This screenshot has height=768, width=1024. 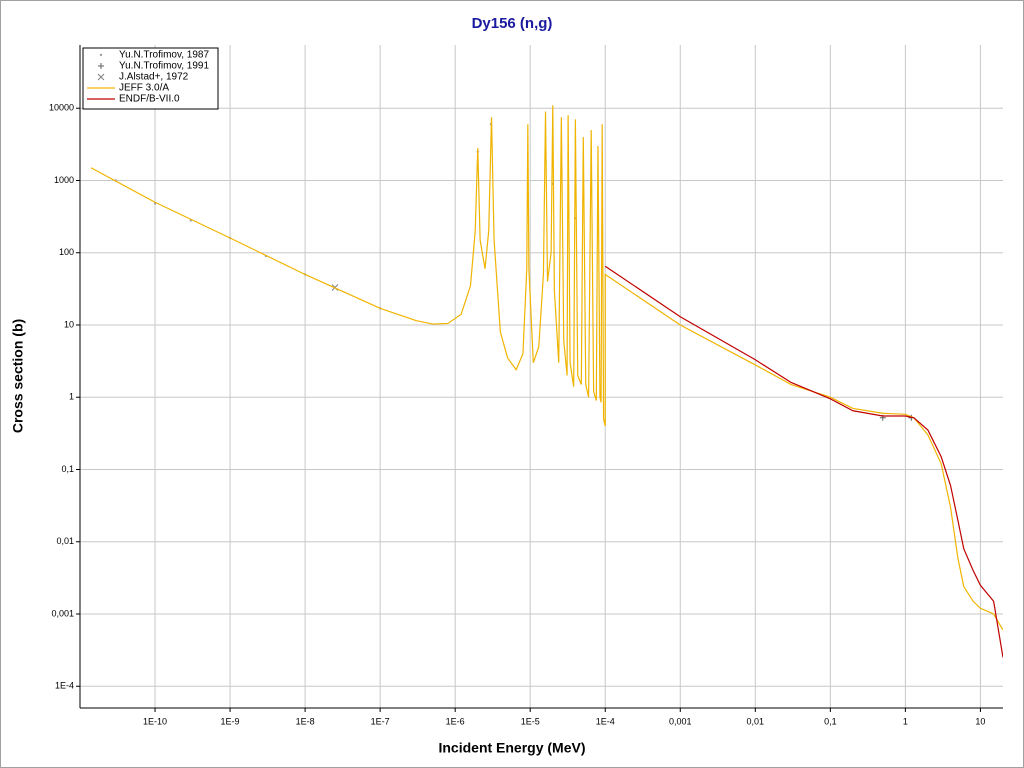 What do you see at coordinates (680, 721) in the screenshot?
I see `x-tick-label: 0,001` at bounding box center [680, 721].